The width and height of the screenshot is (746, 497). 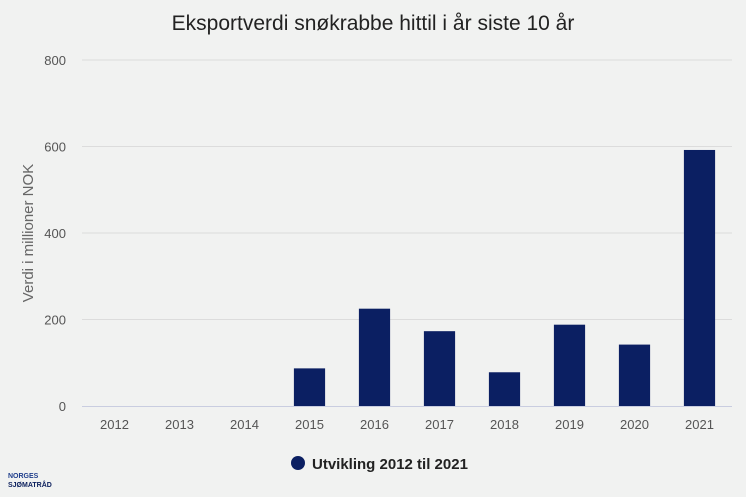 What do you see at coordinates (298, 463) in the screenshot?
I see `legend-swatch` at bounding box center [298, 463].